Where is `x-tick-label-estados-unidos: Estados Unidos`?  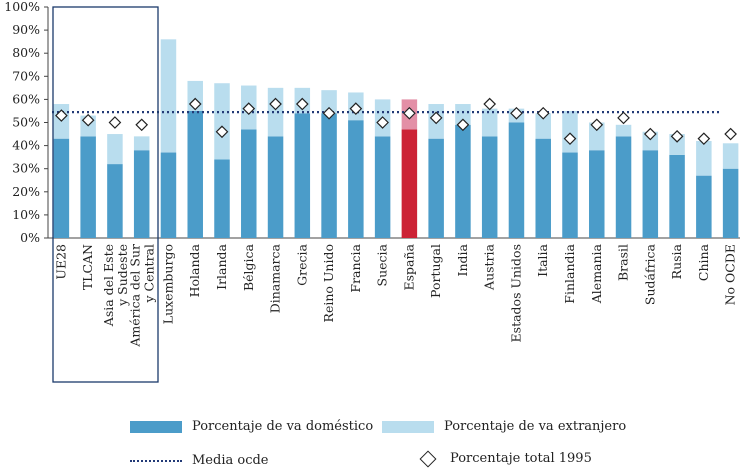
x-tick-label-estados-unidos: Estados Unidos is located at coordinates (515, 293).